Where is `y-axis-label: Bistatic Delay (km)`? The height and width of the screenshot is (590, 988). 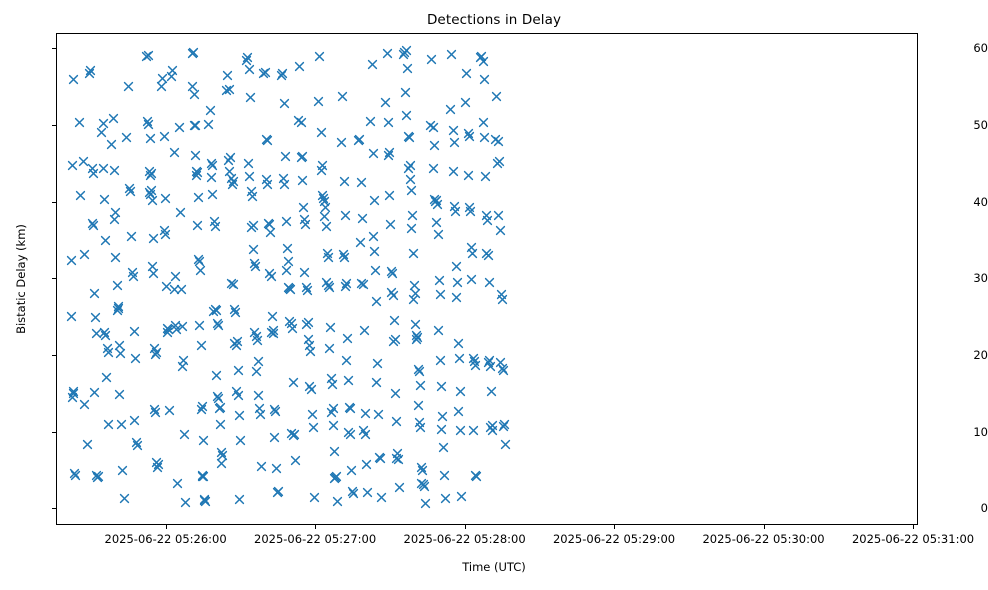 y-axis-label: Bistatic Delay (km) is located at coordinates (21, 279).